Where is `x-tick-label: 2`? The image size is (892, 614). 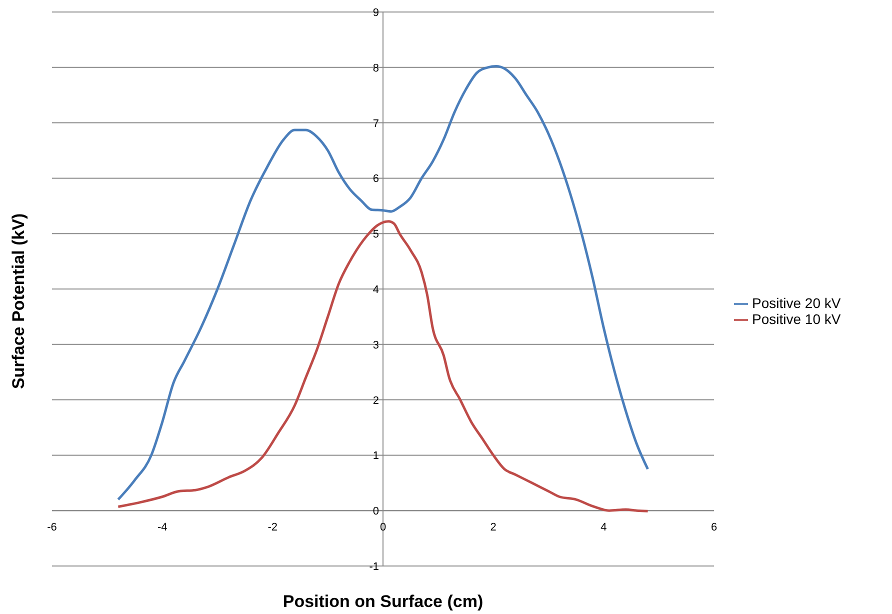
x-tick-label: 2 is located at coordinates (493, 528).